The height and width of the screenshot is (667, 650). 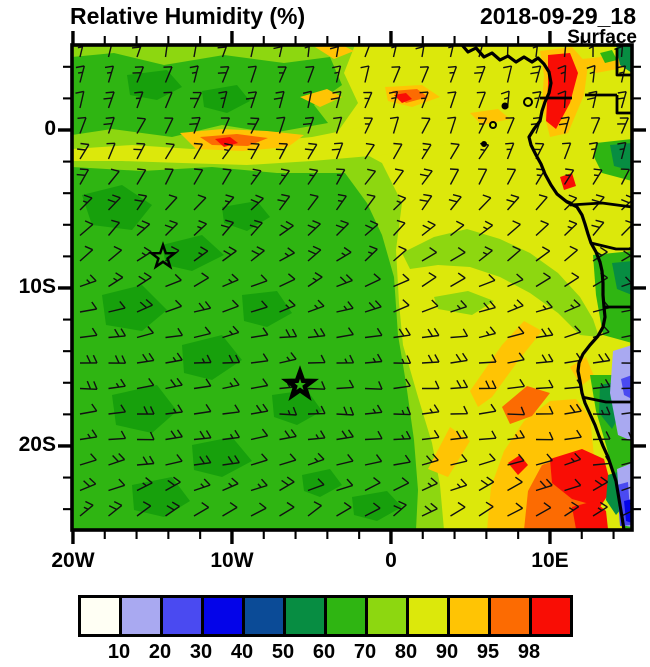 What do you see at coordinates (73, 560) in the screenshot?
I see `x-tick-label: 20W` at bounding box center [73, 560].